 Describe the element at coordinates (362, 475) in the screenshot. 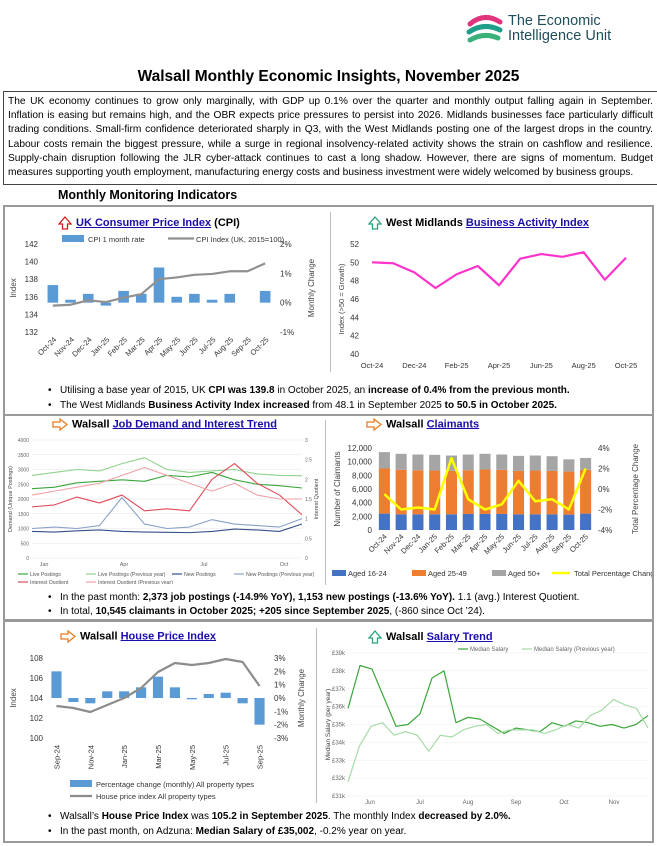

I see `y-tick-label: 8,000` at that location.